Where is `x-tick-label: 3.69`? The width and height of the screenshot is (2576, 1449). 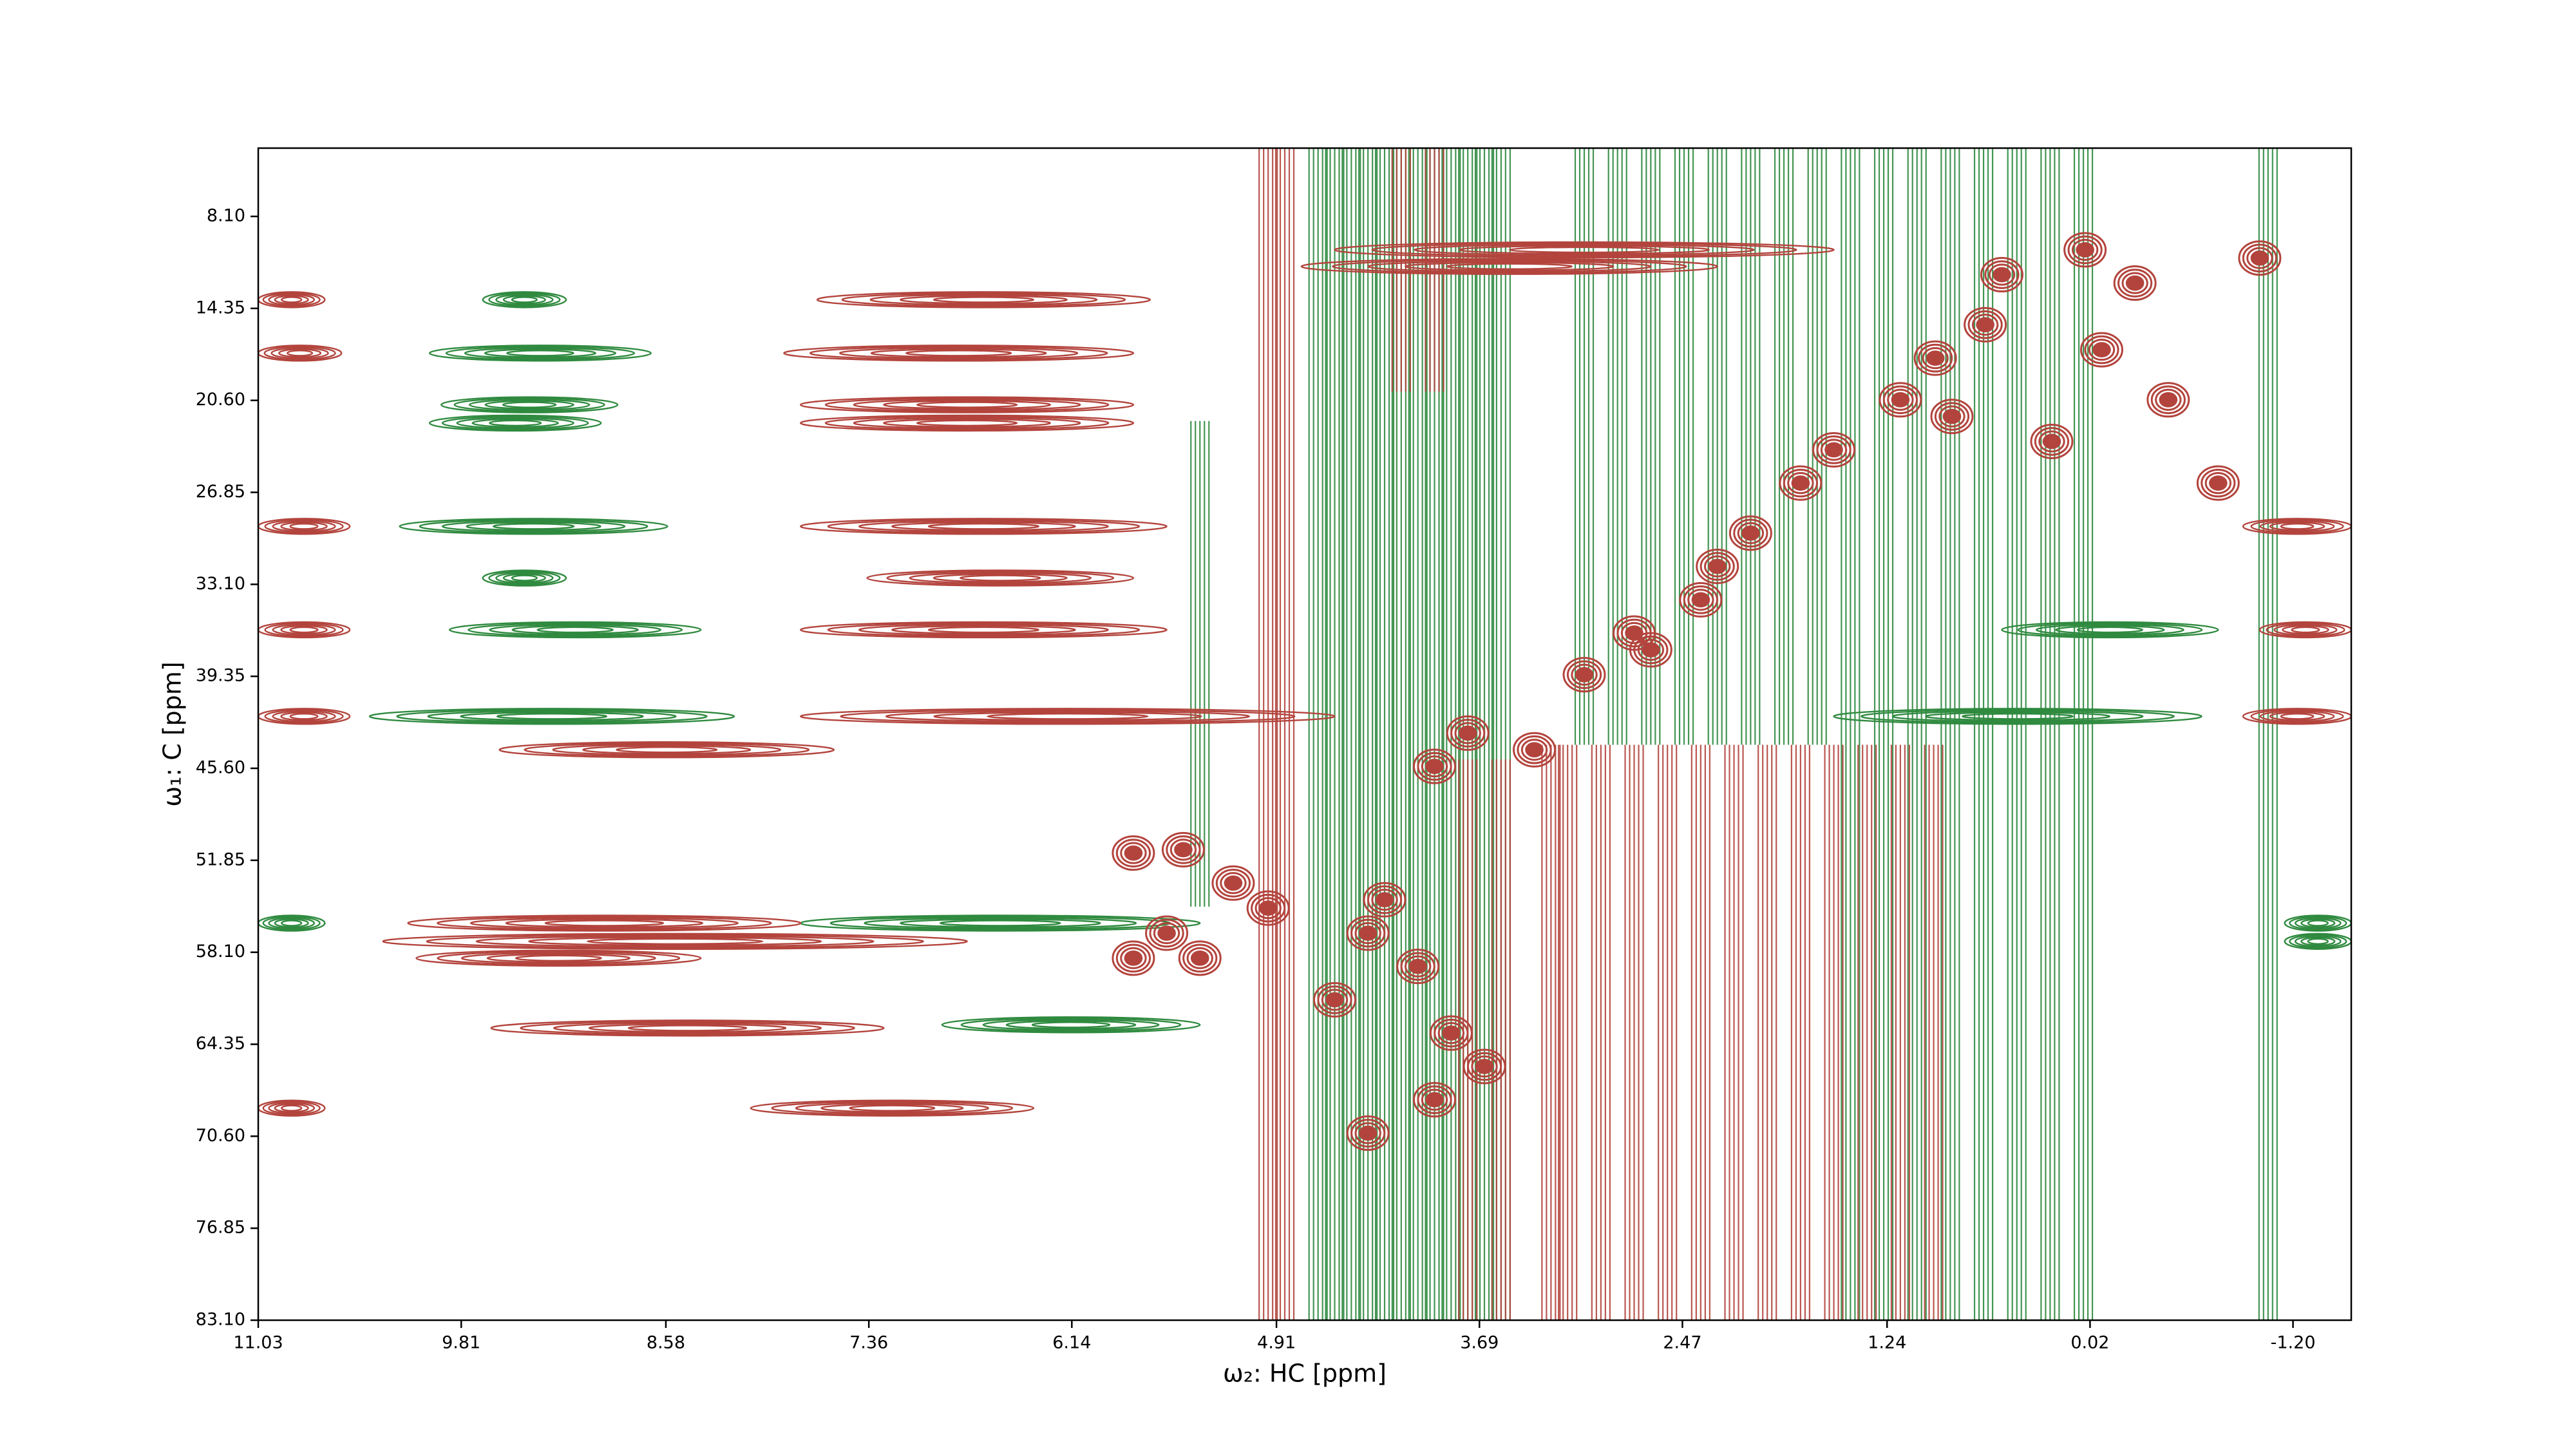 x-tick-label: 3.69 is located at coordinates (1479, 1343).